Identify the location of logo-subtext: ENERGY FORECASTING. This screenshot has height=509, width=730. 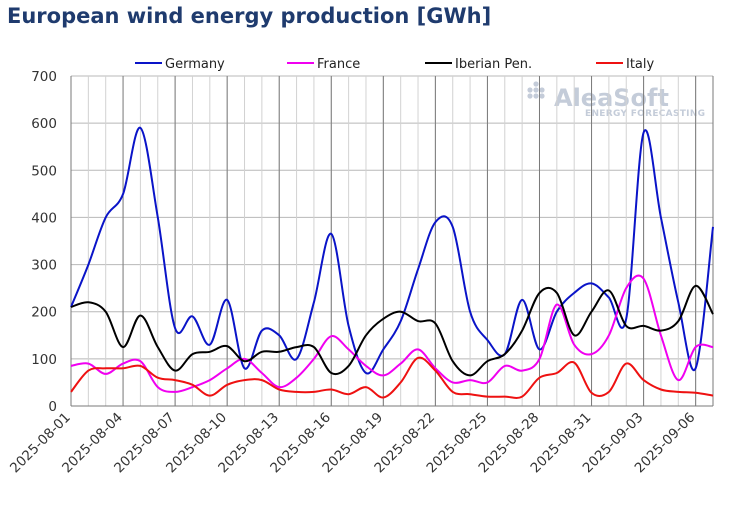
(645, 114).